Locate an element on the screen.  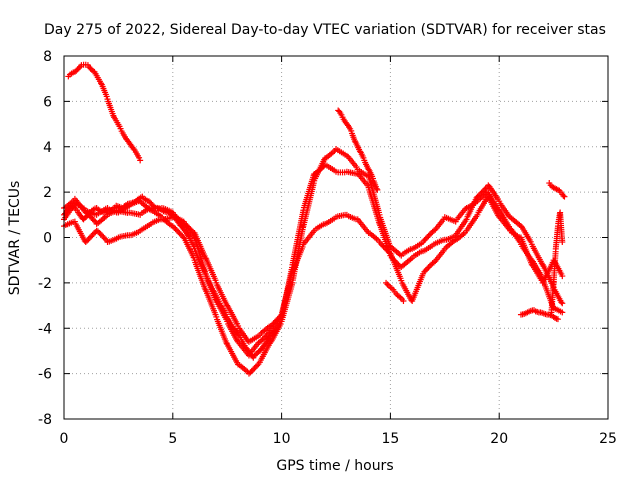
y-tick-label: -6 is located at coordinates (45, 375).